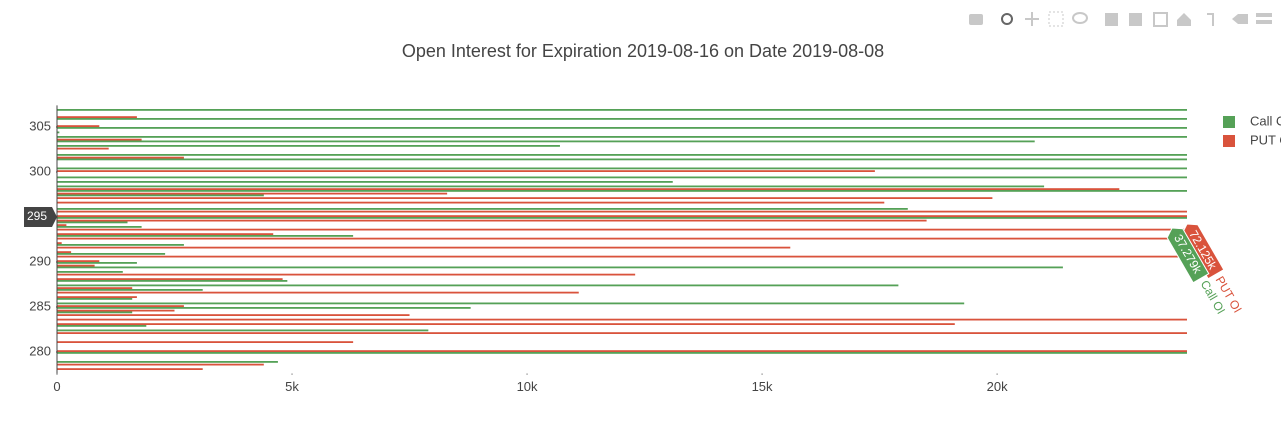 The image size is (1281, 436). I want to click on x-tick-label: 15k, so click(762, 386).